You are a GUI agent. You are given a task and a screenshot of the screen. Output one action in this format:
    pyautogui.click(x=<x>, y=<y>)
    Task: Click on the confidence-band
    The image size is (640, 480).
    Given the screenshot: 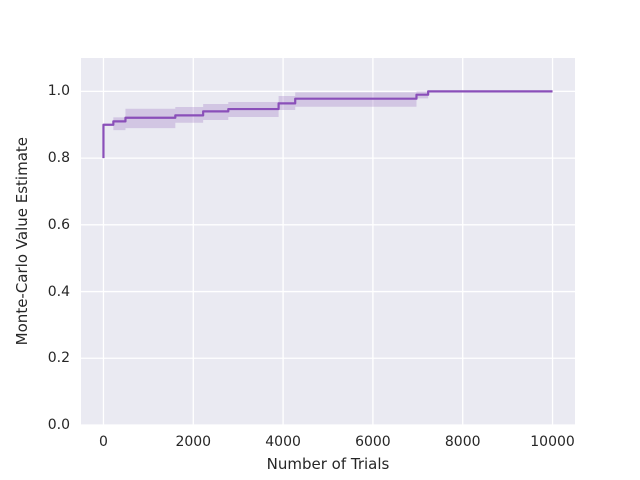 What is the action you would take?
    pyautogui.click(x=271, y=111)
    